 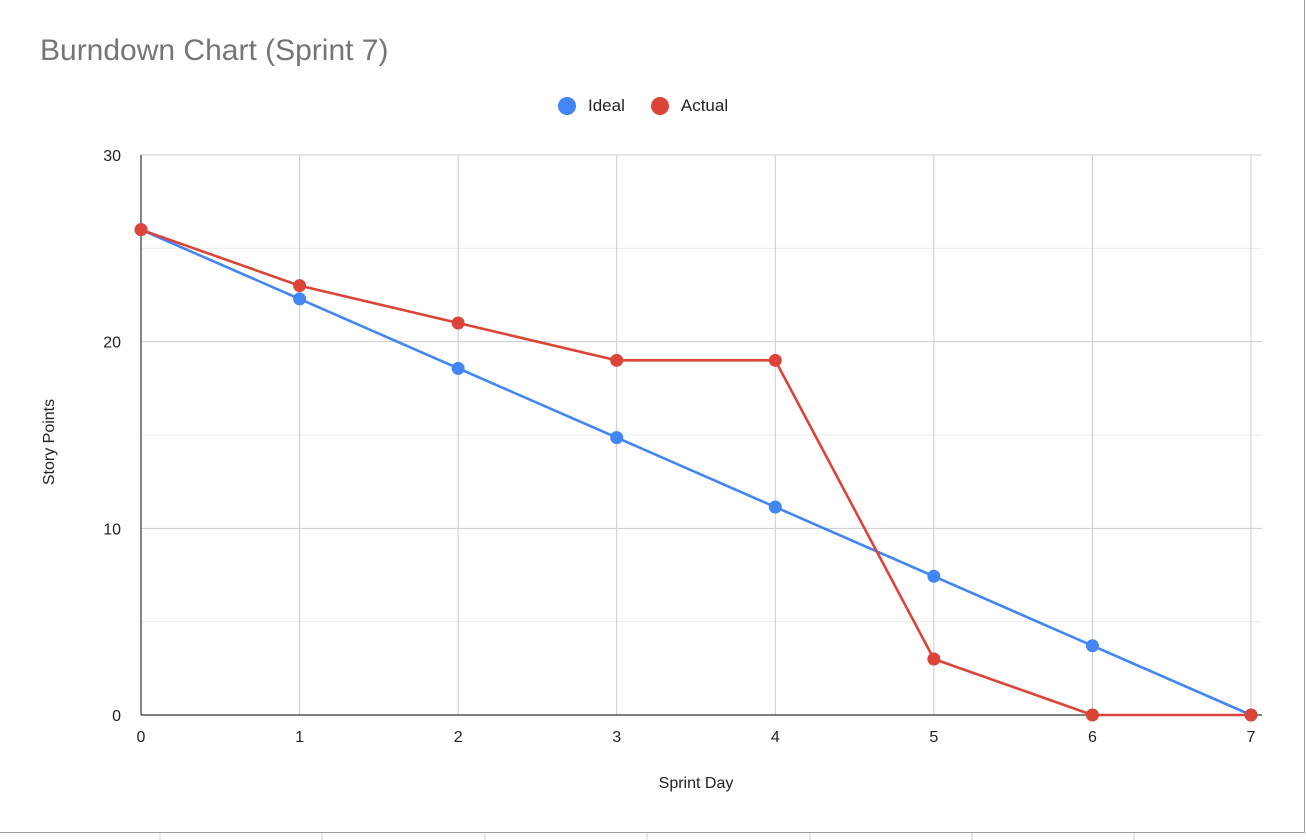 I want to click on legend-item-actual: Actual, so click(x=689, y=106).